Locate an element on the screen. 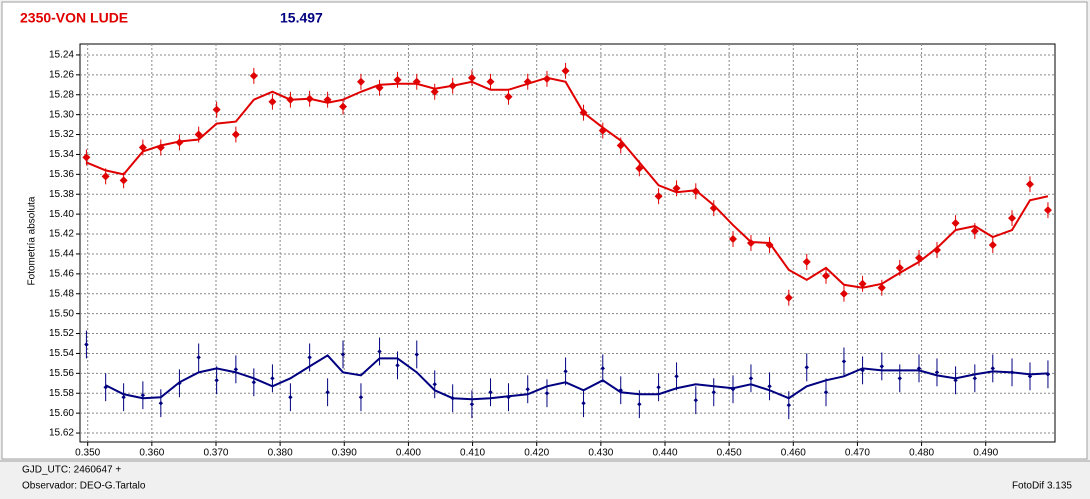  x-tick-label: 0.390 is located at coordinates (344, 453).